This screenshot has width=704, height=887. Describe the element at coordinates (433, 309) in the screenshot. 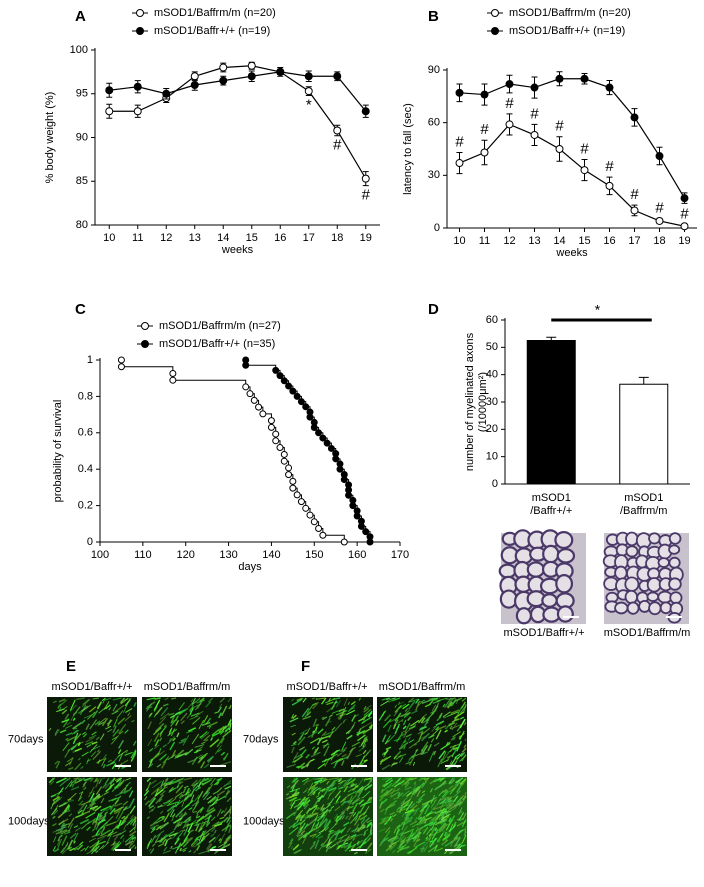

I see `panel-label: D` at that location.